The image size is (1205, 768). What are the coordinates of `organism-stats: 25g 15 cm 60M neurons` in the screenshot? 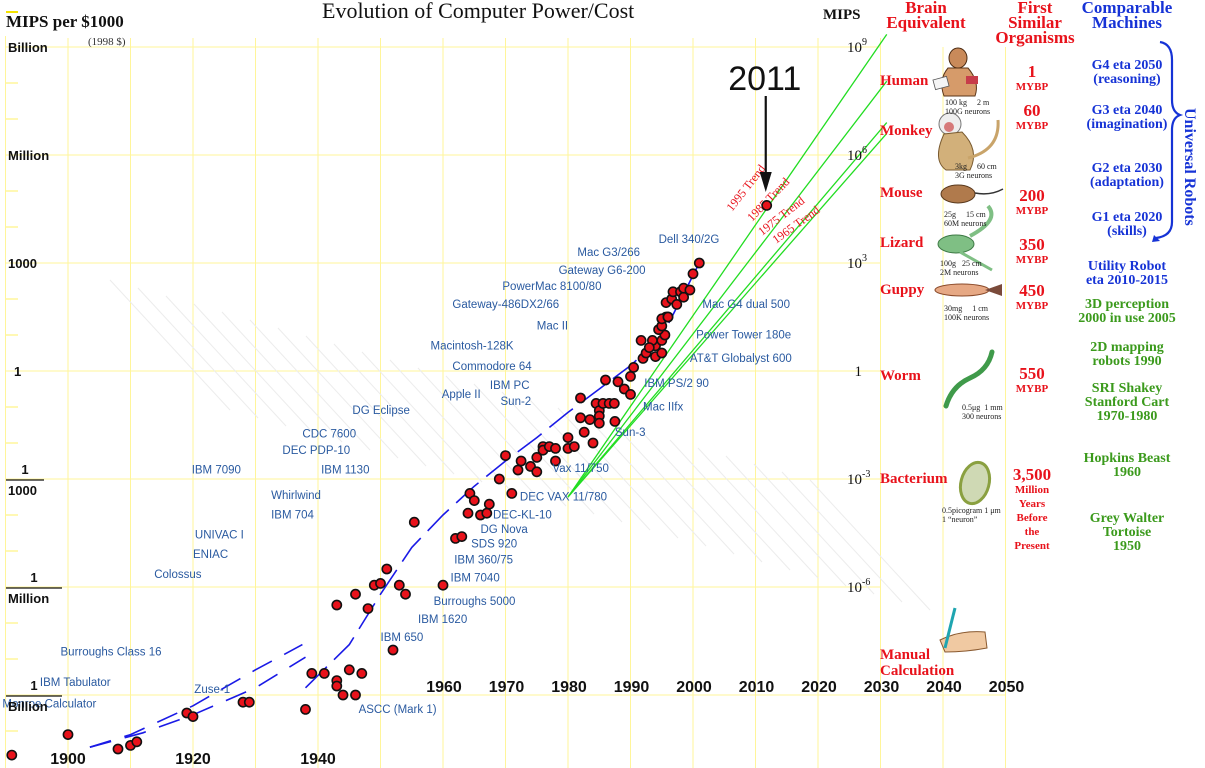 It's located at (965, 218).